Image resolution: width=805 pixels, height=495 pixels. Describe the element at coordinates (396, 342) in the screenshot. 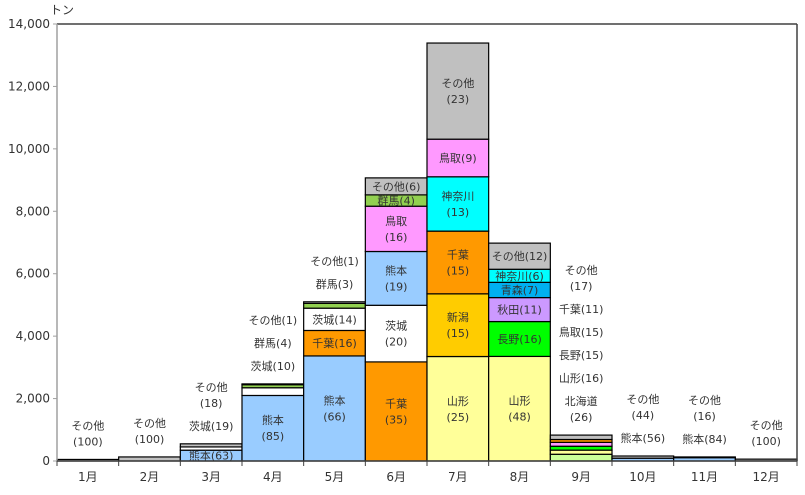

I see `data-label: (20)` at that location.